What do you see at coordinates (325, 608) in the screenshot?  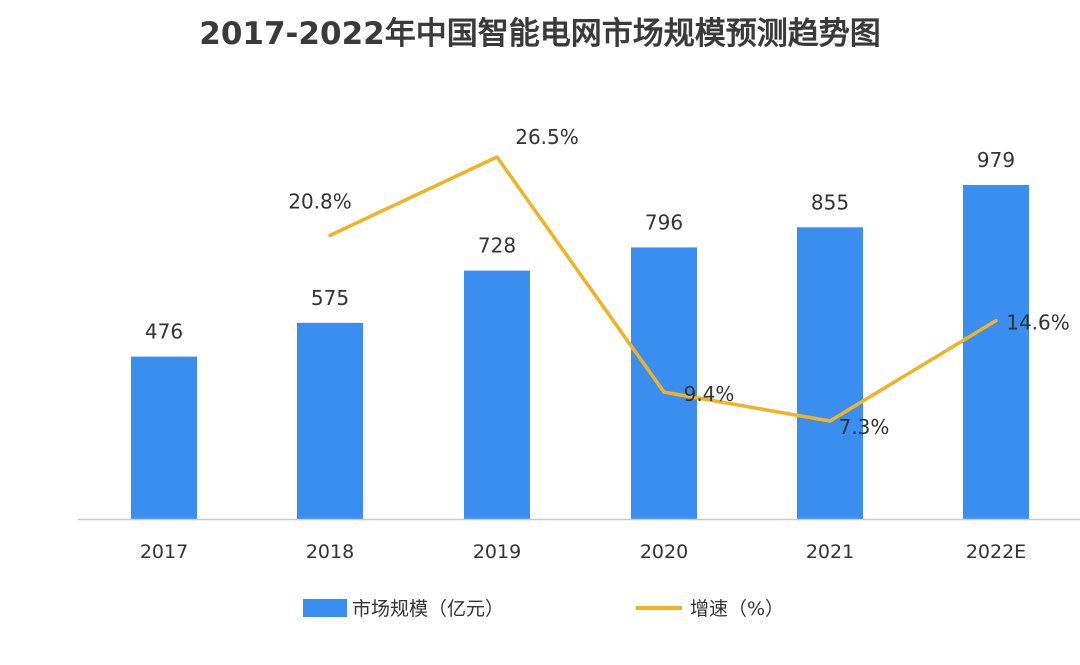 I see `legend-swatch-bar` at bounding box center [325, 608].